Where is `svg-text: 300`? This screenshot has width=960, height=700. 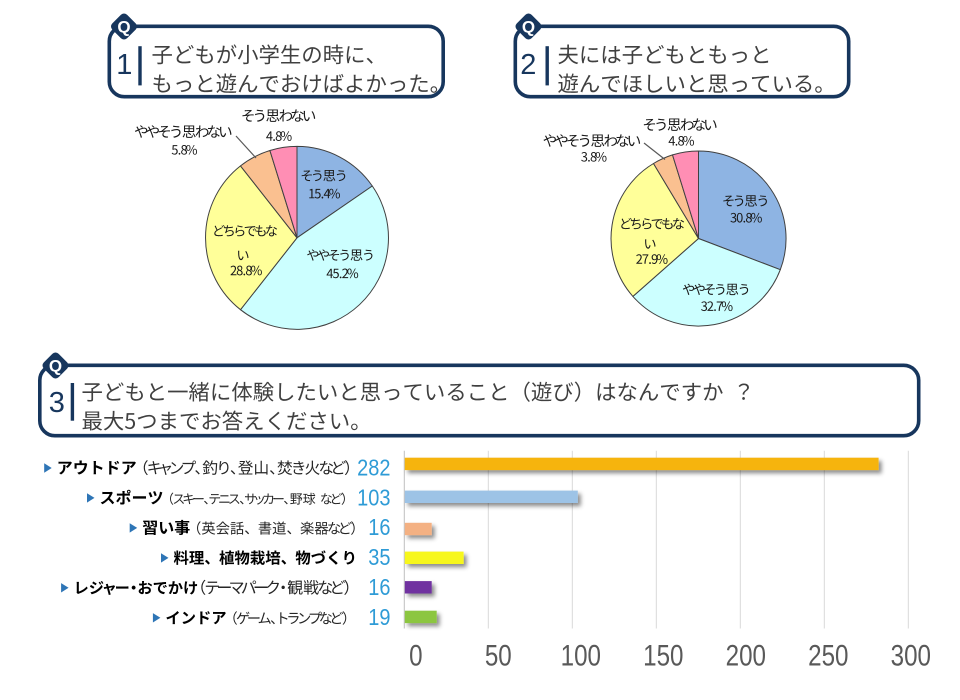 svg-text: 300 is located at coordinates (911, 655).